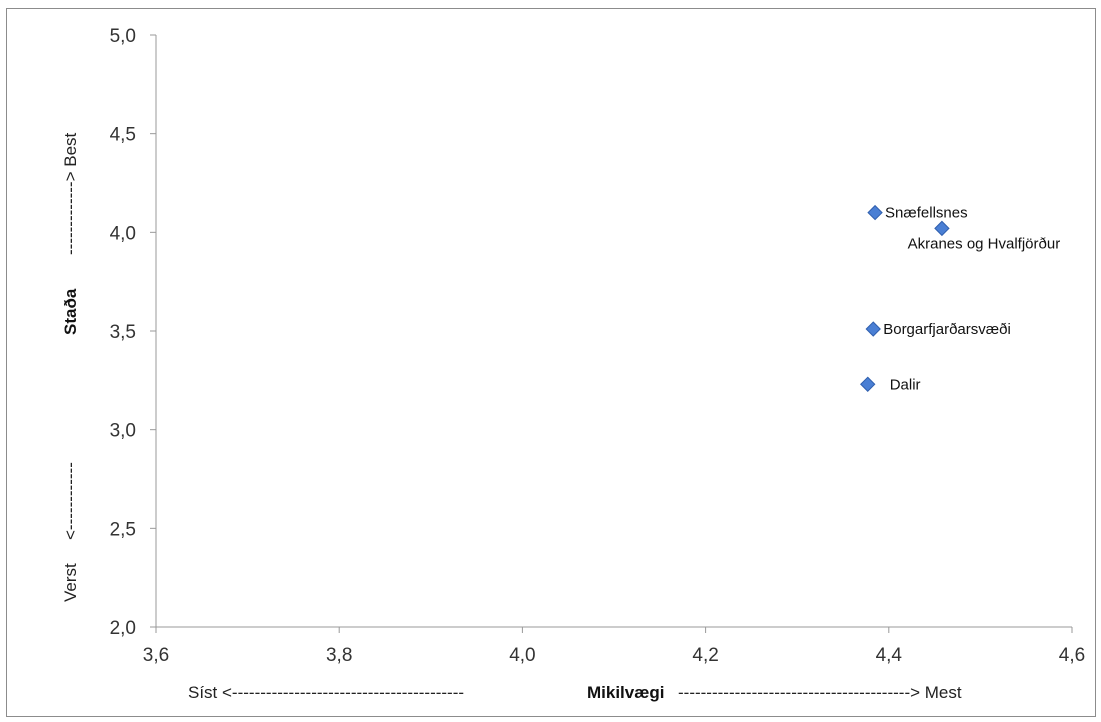 This screenshot has height=722, width=1101. What do you see at coordinates (339, 655) in the screenshot?
I see `x-tick-label: 3,8` at bounding box center [339, 655].